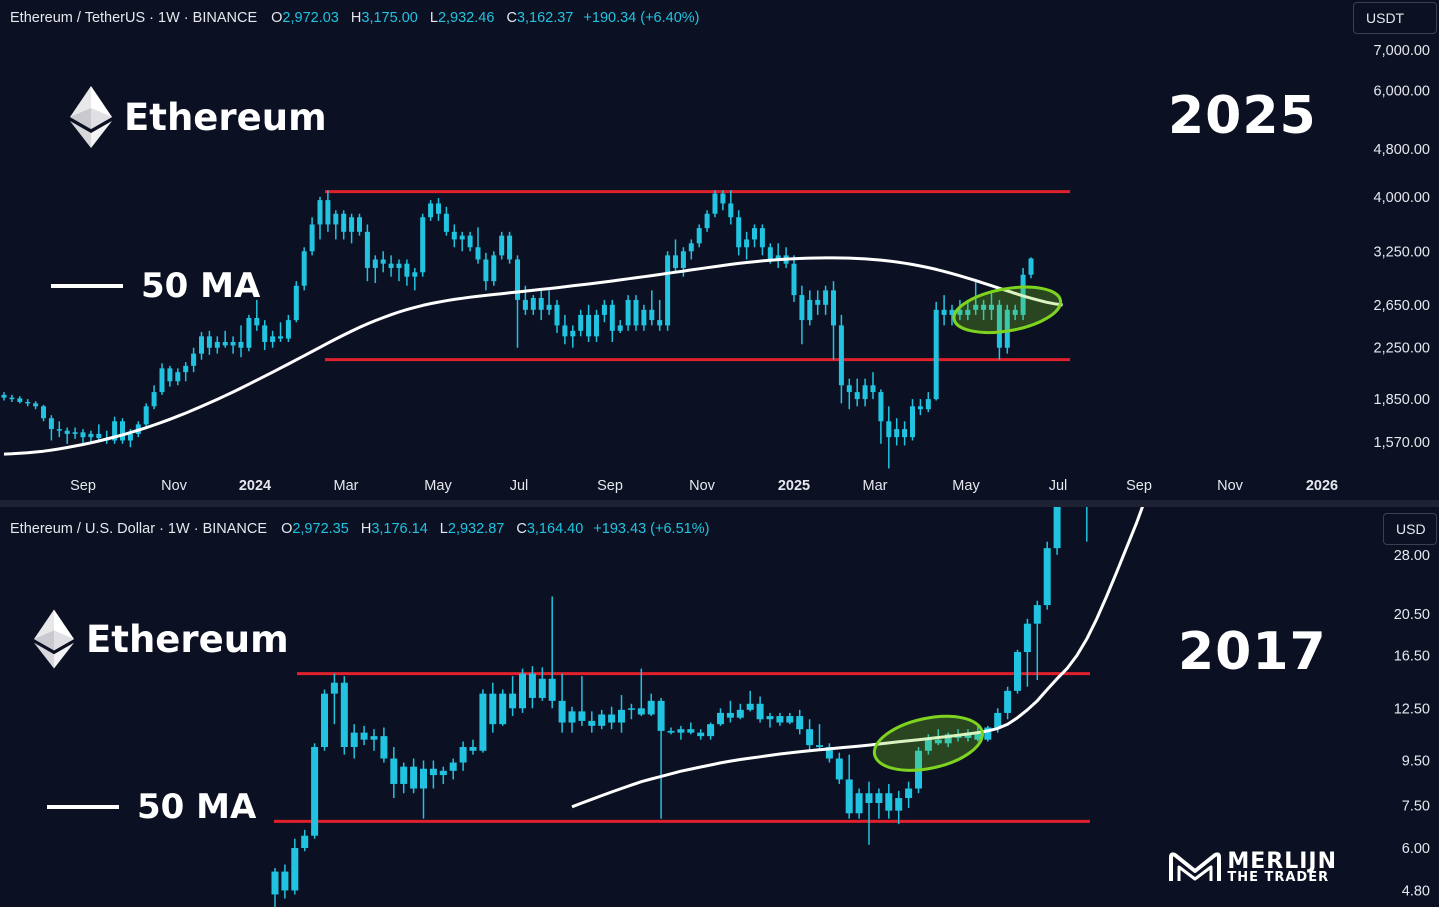 The height and width of the screenshot is (907, 1439). Describe the element at coordinates (87, 286) in the screenshot. I see `ma-legend-swatch` at that location.